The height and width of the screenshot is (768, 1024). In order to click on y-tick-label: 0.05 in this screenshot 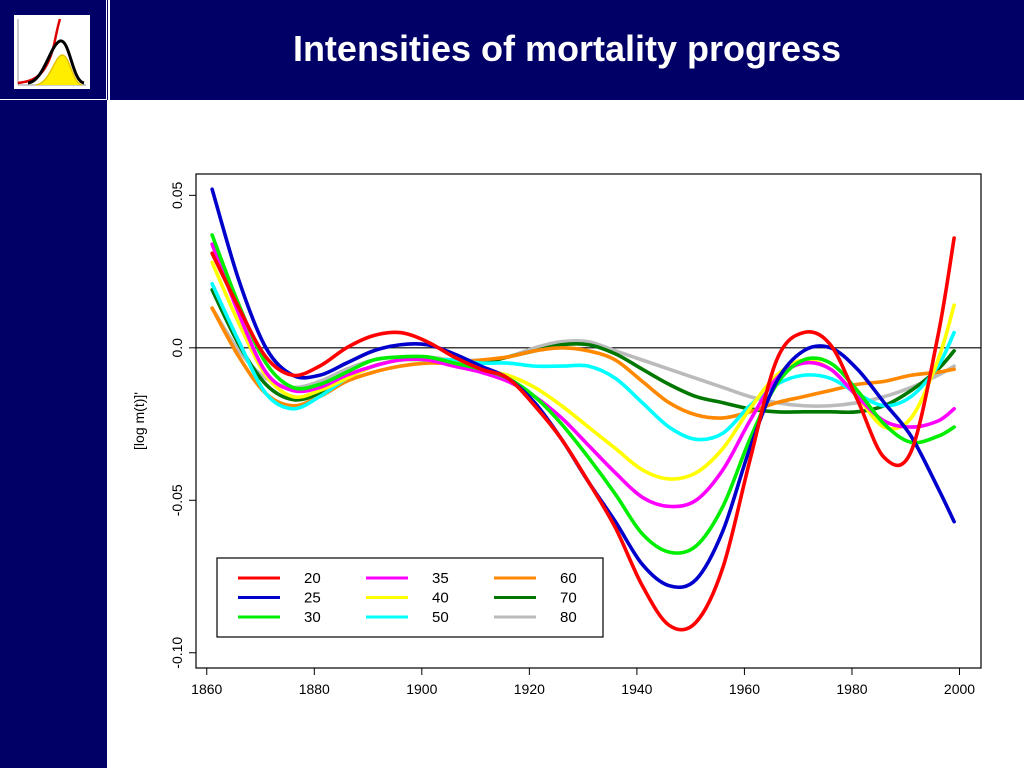, I will do `click(177, 195)`.